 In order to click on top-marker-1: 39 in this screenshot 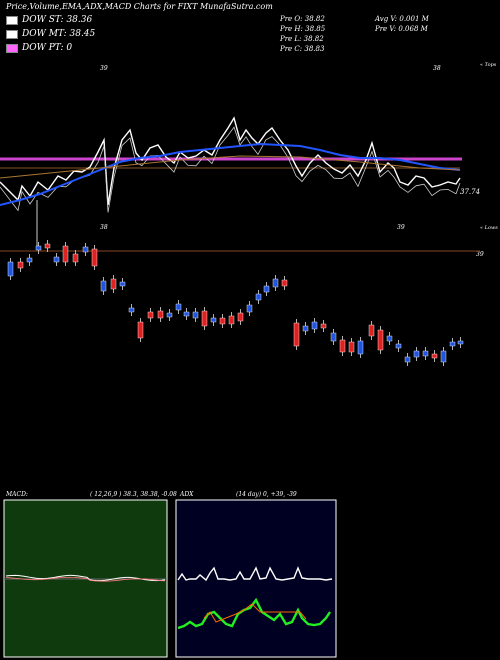, I will do `click(104, 68)`.